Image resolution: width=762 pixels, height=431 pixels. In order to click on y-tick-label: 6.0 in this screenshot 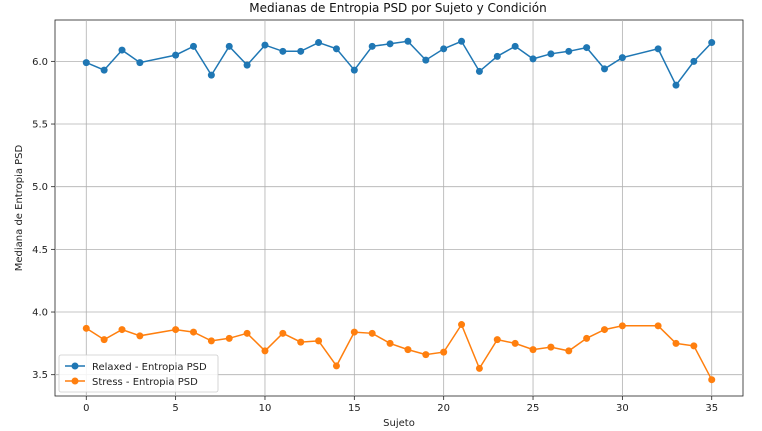, I will do `click(40, 62)`.